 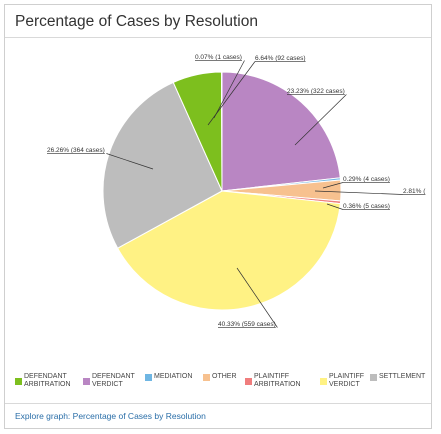 I want to click on slice-data-label: 26.26% (364 cases), so click(x=76, y=150).